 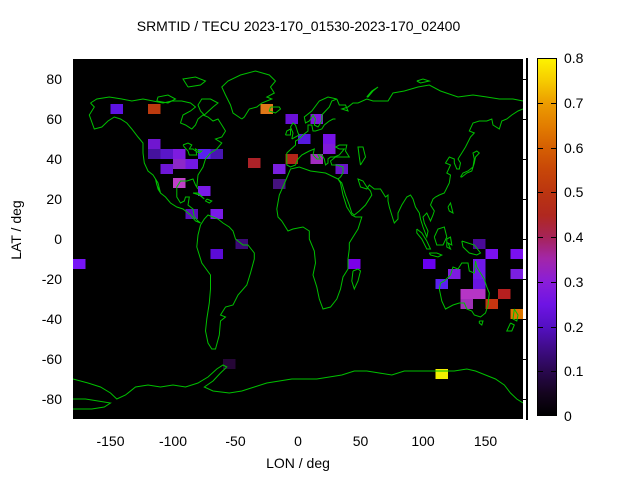 What do you see at coordinates (574, 58) in the screenshot?
I see `colorbar-tick-label: 0.8` at bounding box center [574, 58].